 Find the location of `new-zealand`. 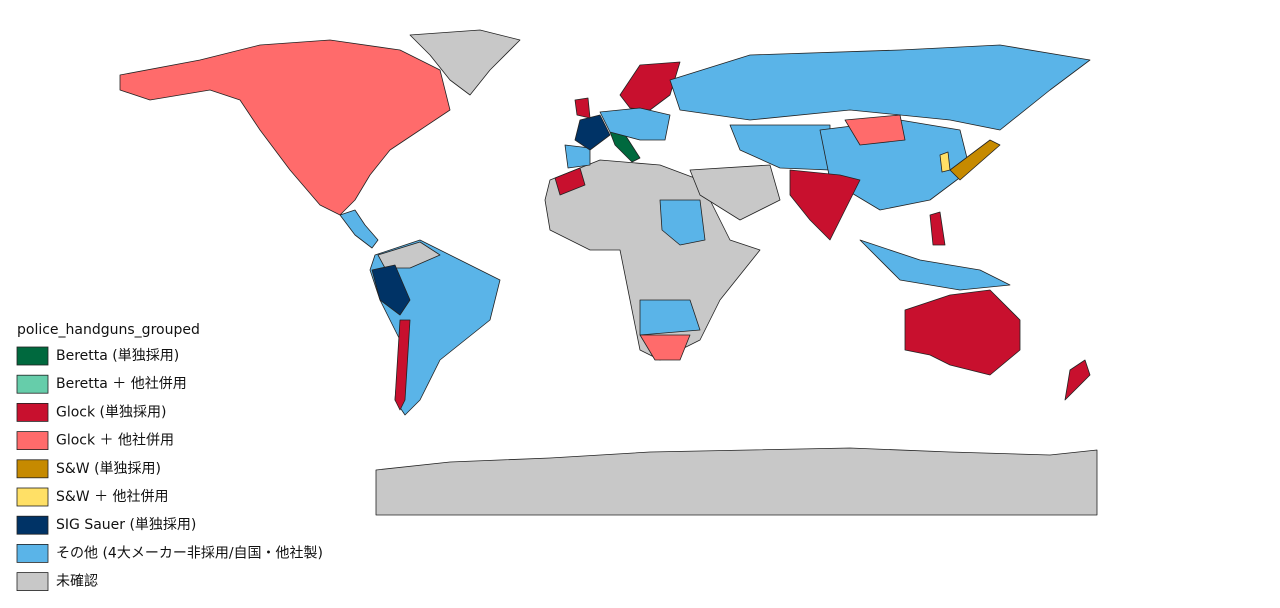

new-zealand is located at coordinates (1077, 380).